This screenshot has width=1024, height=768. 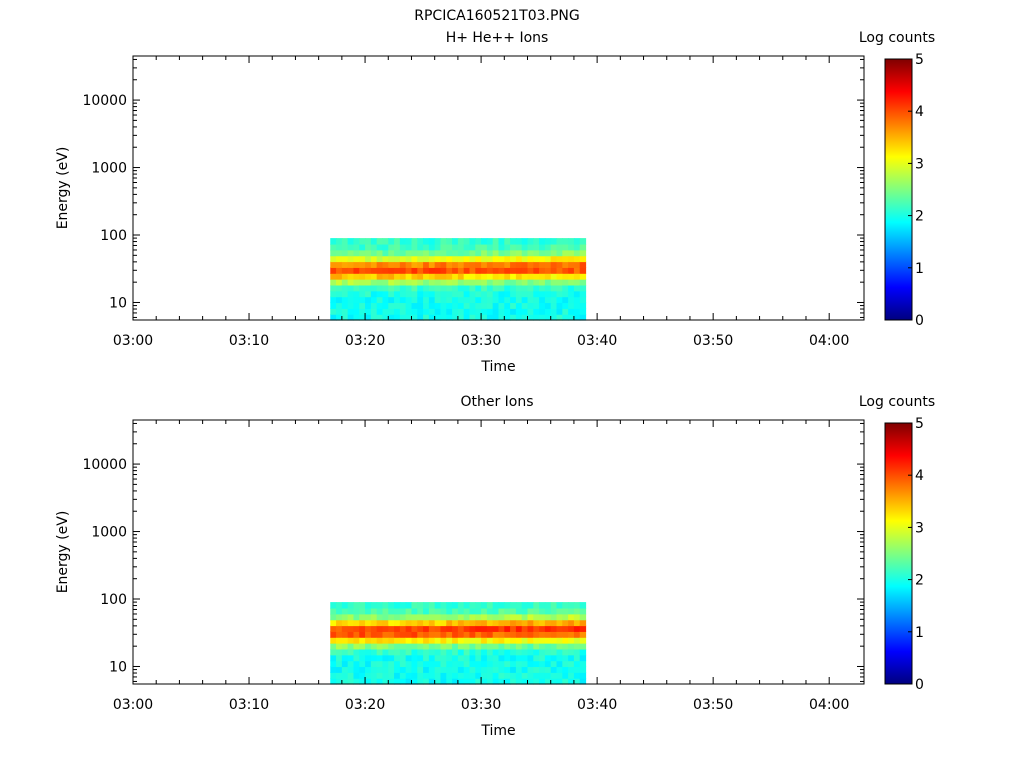 I want to click on x-tick-label: 03:50, so click(x=713, y=705).